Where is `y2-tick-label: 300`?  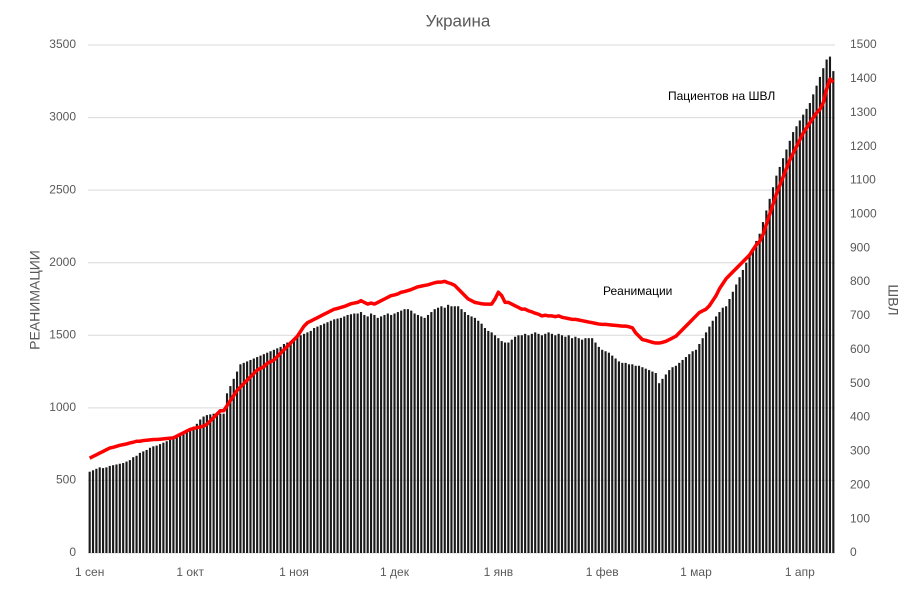
y2-tick-label: 300 is located at coordinates (860, 451).